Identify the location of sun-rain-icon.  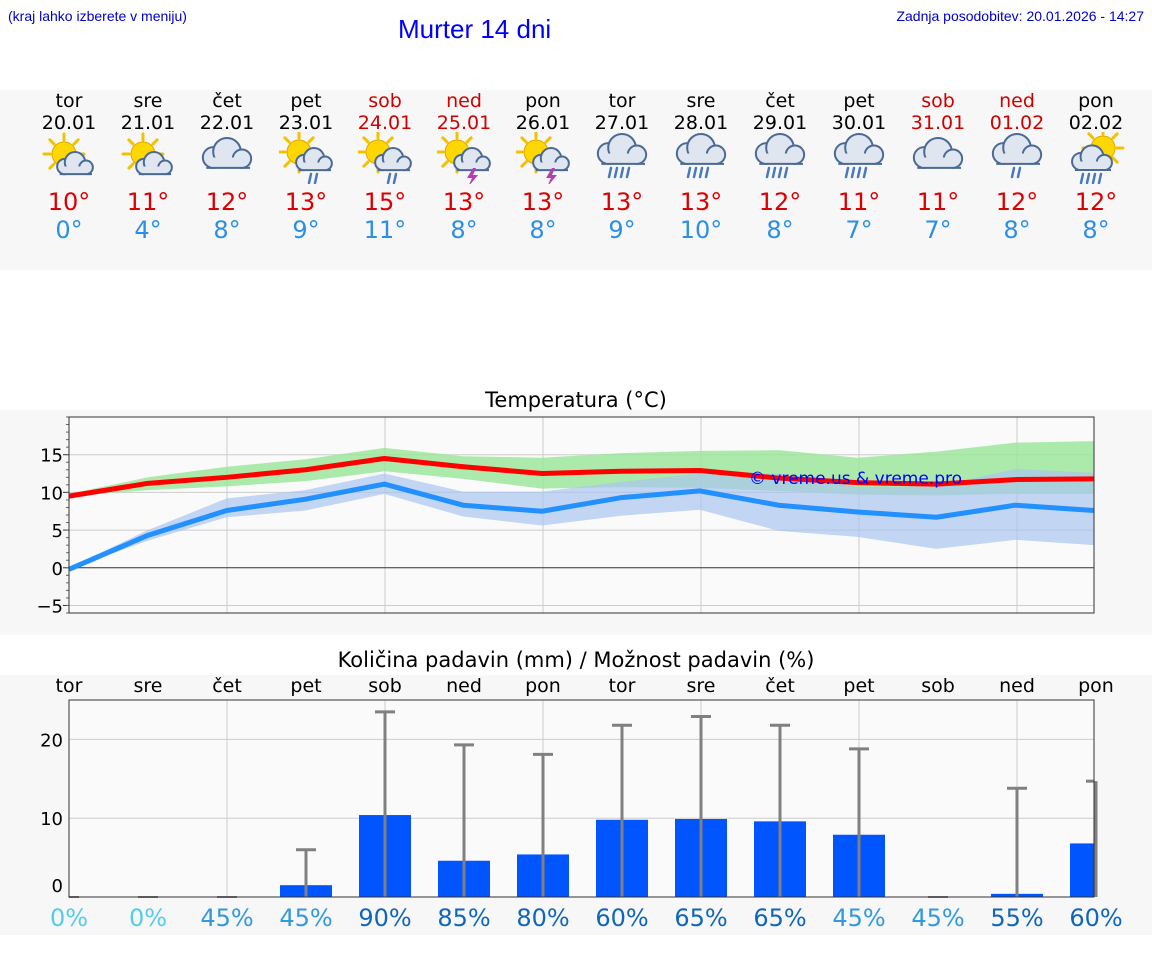
(306, 158).